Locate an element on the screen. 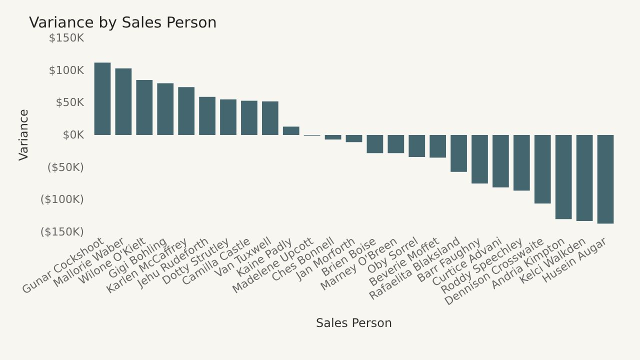  y-tick-label: ($150K) is located at coordinates (62, 232).